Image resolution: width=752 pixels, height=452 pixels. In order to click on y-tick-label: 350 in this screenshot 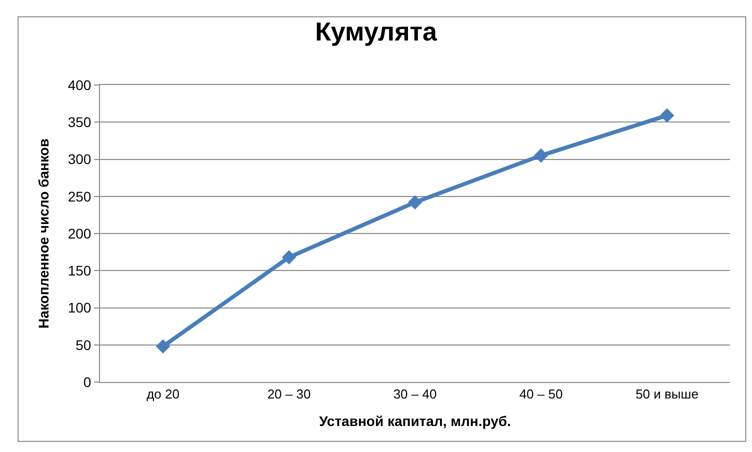, I will do `click(80, 122)`.